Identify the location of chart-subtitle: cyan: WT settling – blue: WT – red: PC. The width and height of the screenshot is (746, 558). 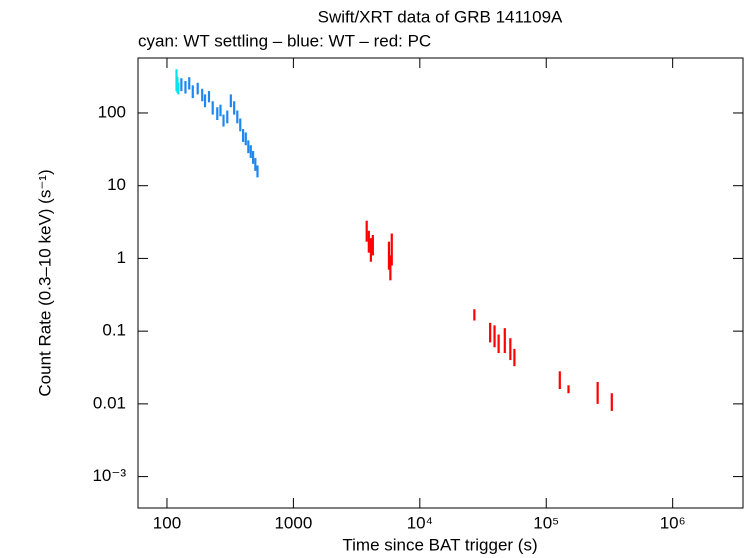
(284, 40).